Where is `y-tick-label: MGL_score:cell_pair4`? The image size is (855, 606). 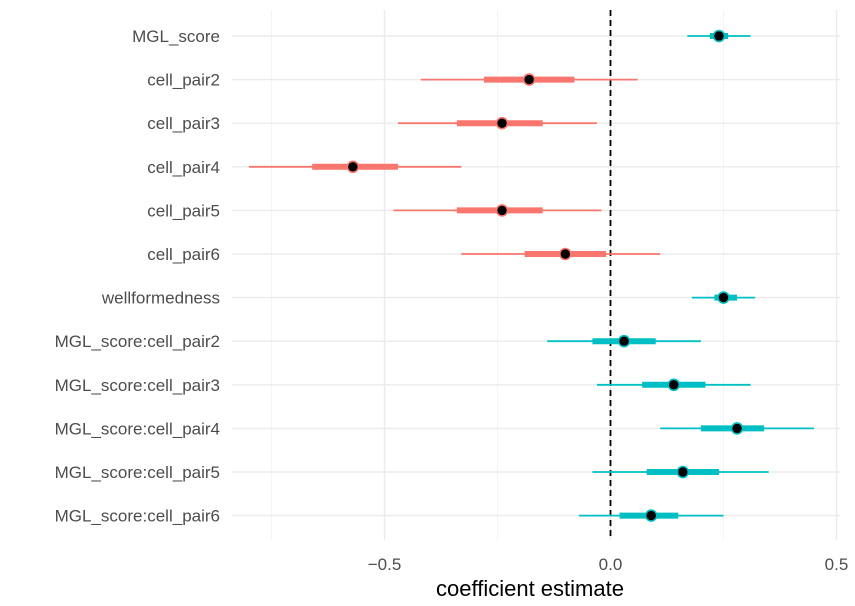
y-tick-label: MGL_score:cell_pair4 is located at coordinates (137, 428).